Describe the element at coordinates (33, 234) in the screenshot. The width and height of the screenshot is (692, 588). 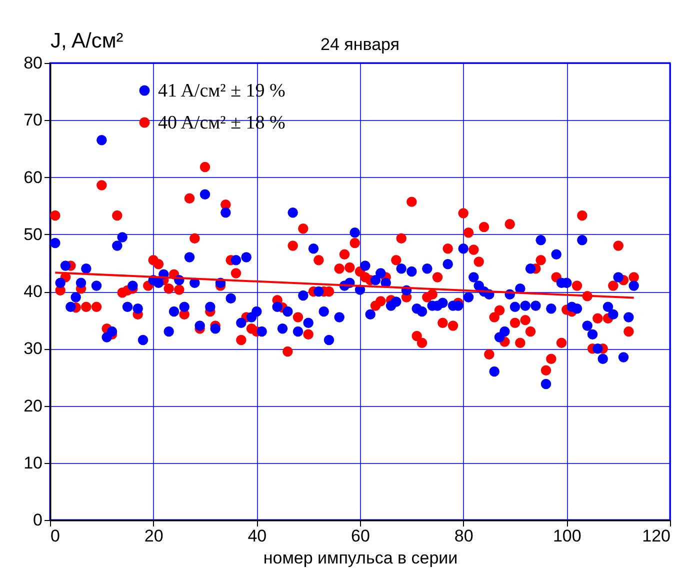
I see `y-tick-label: 50` at that location.